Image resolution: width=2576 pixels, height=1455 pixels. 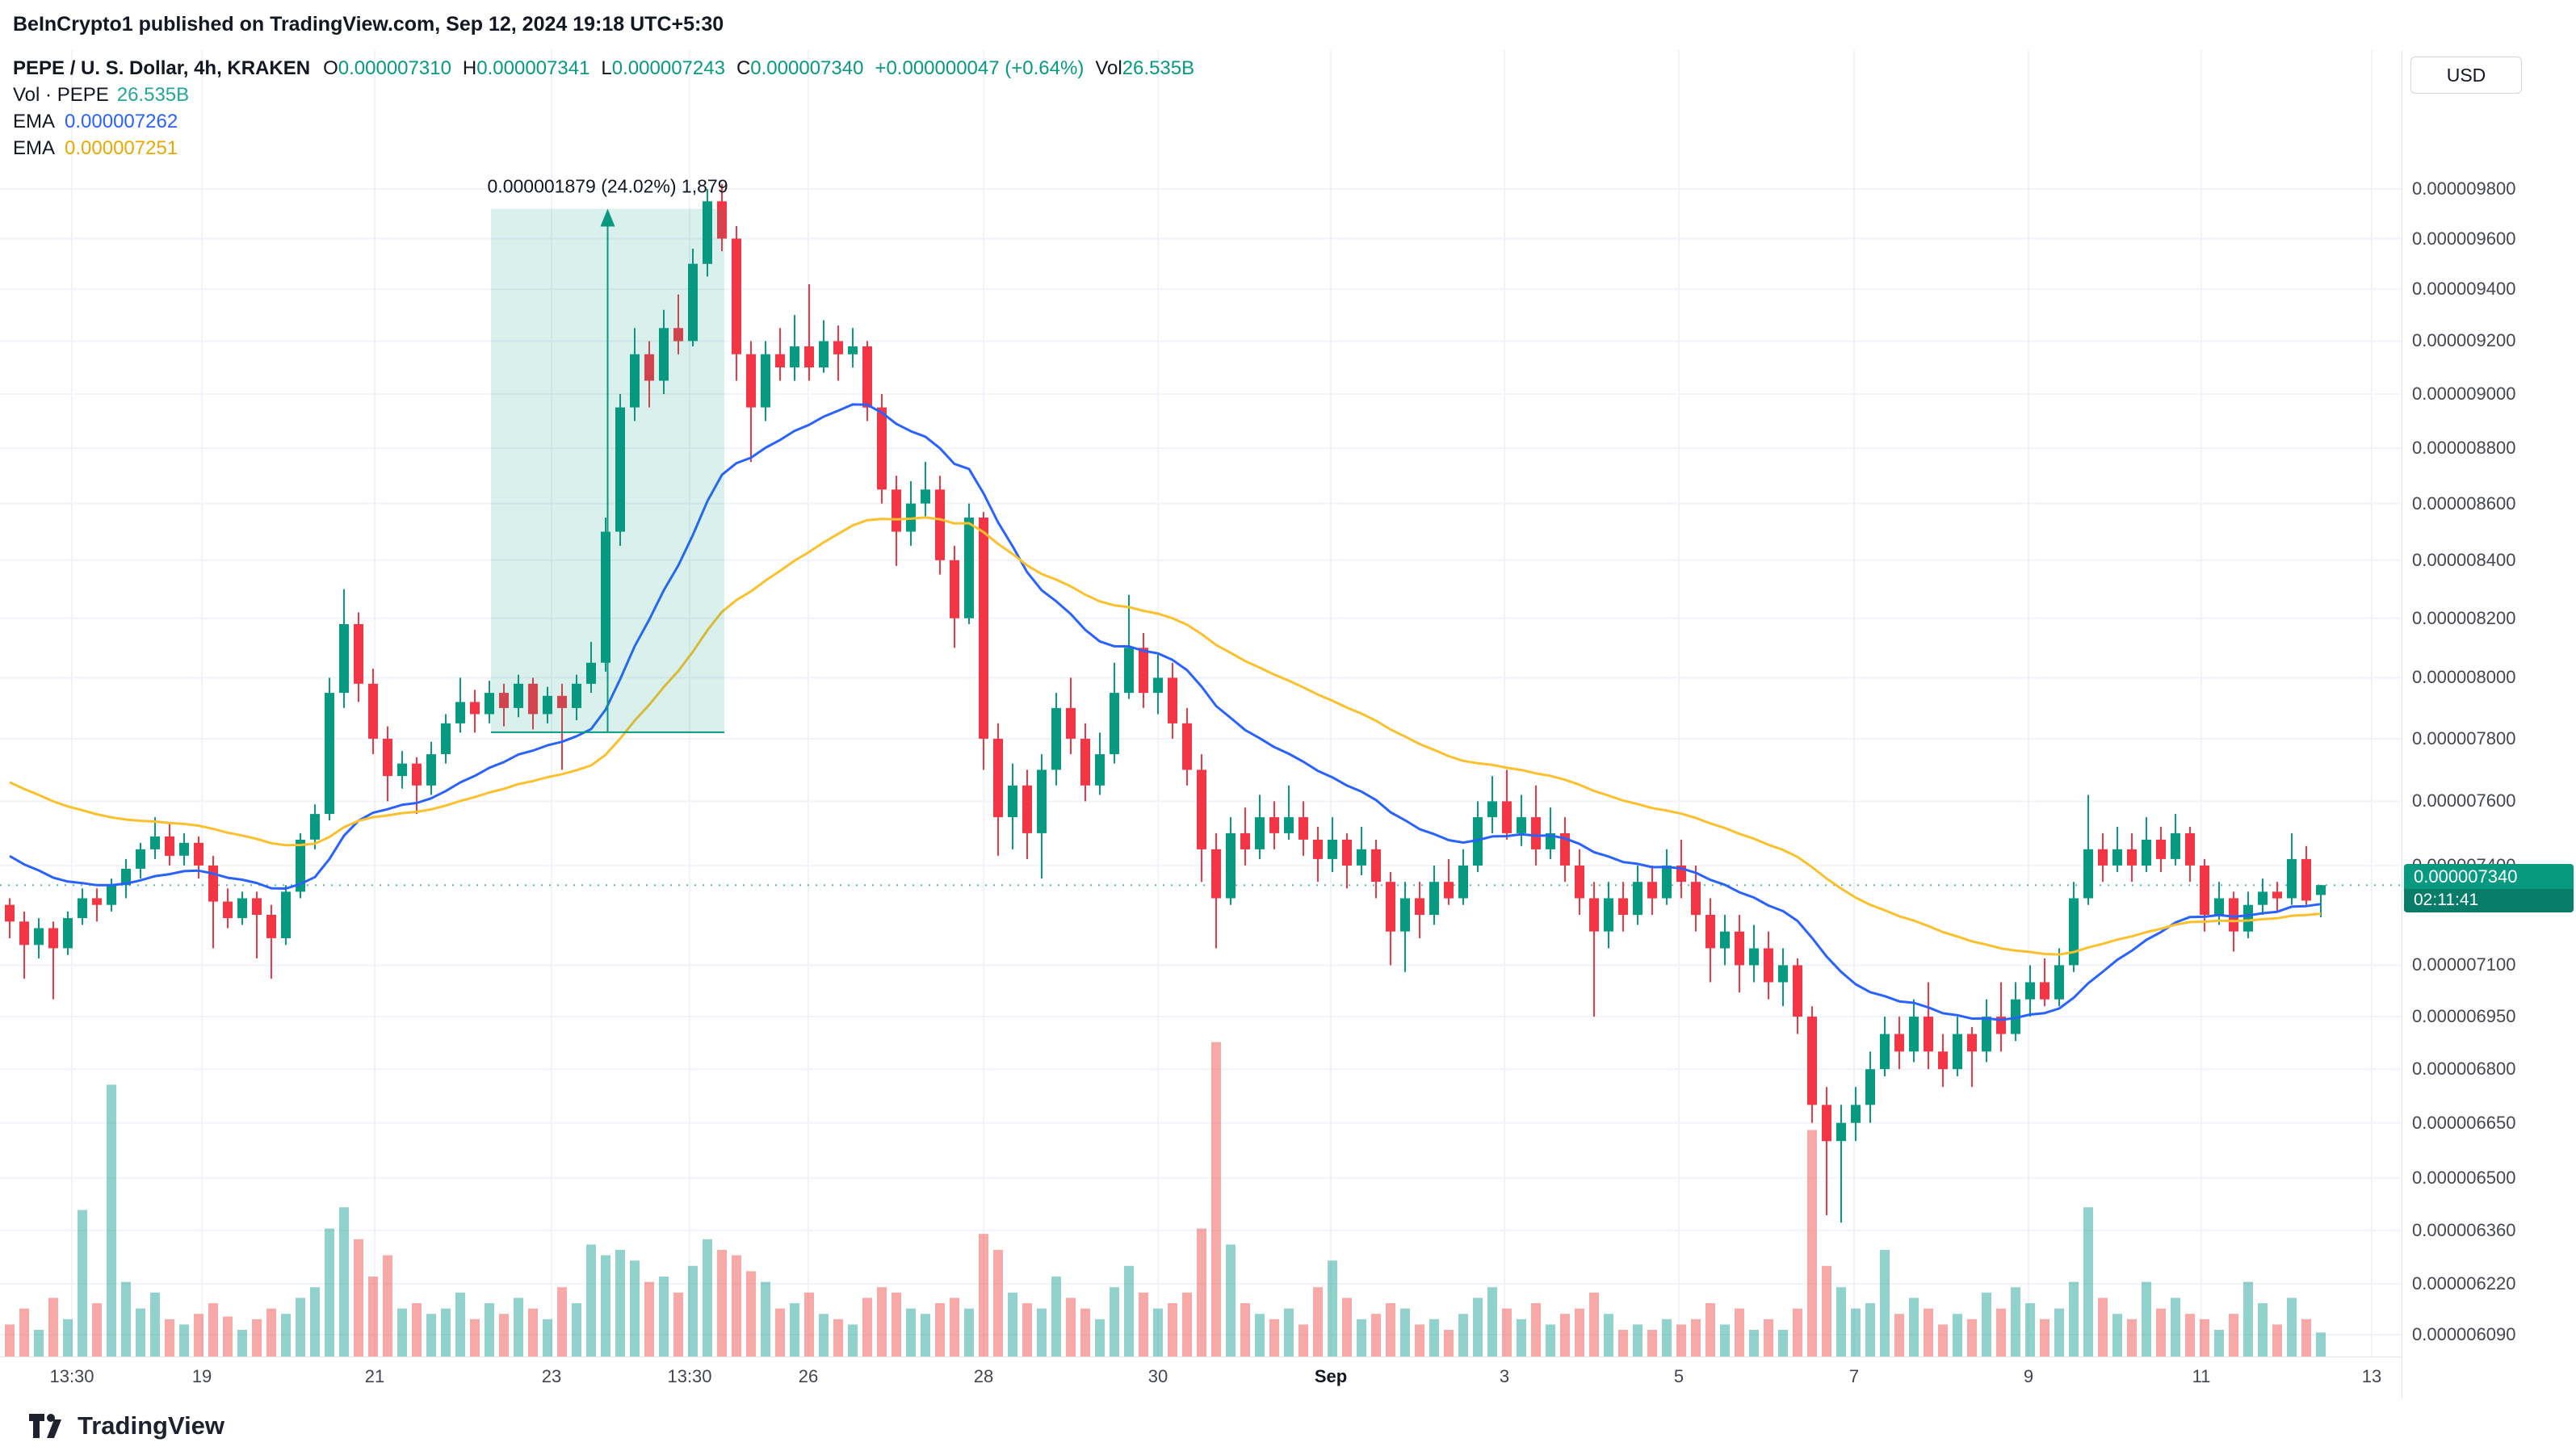 What do you see at coordinates (1201, 1377) in the screenshot?
I see `time-axis: 13:30 19 21 23 13:30 26 28 30 Sep 3 5 7 9 11 13` at bounding box center [1201, 1377].